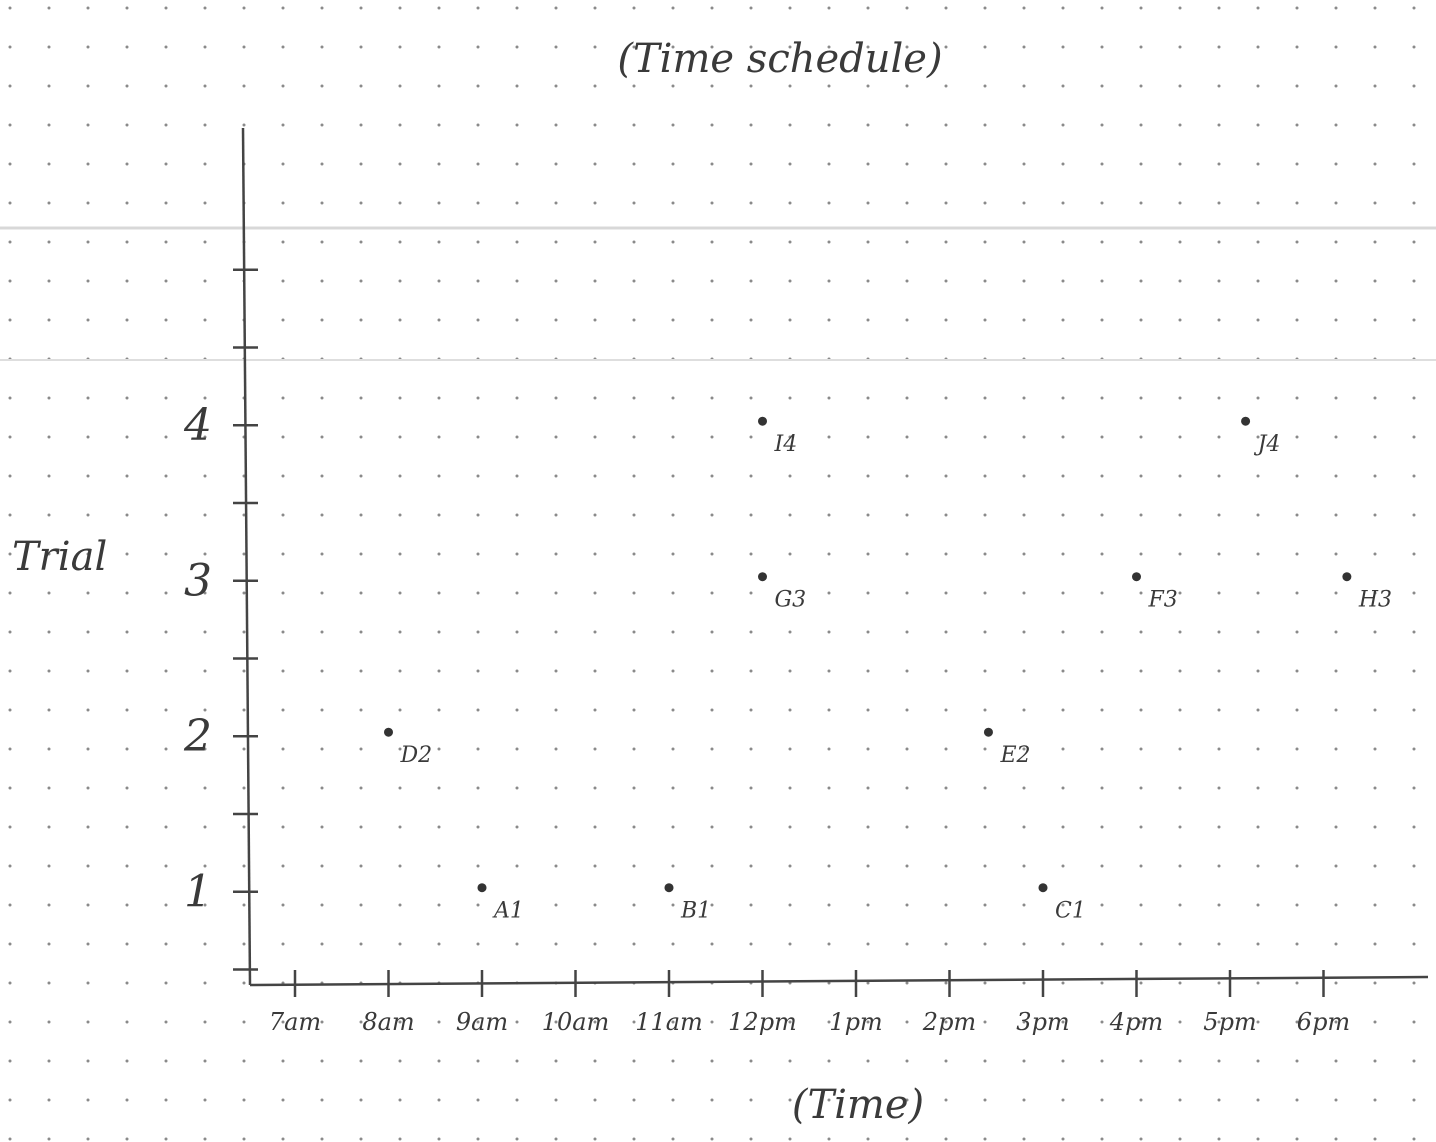 This screenshot has width=1436, height=1142. Describe the element at coordinates (1042, 1022) in the screenshot. I see `x-tick-label: 3pm` at that location.